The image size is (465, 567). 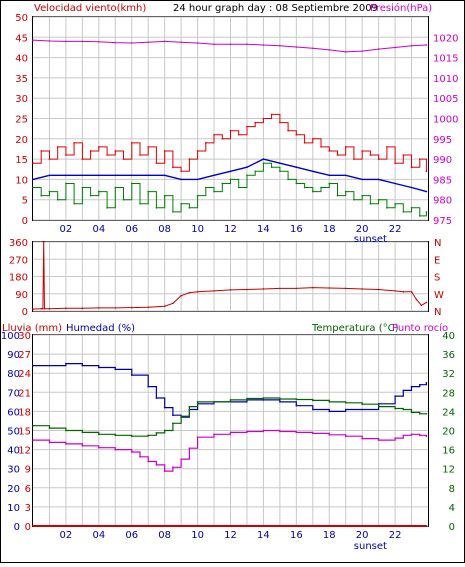 What do you see at coordinates (448, 470) in the screenshot?
I see `temperature-tick-label: 12` at bounding box center [448, 470].